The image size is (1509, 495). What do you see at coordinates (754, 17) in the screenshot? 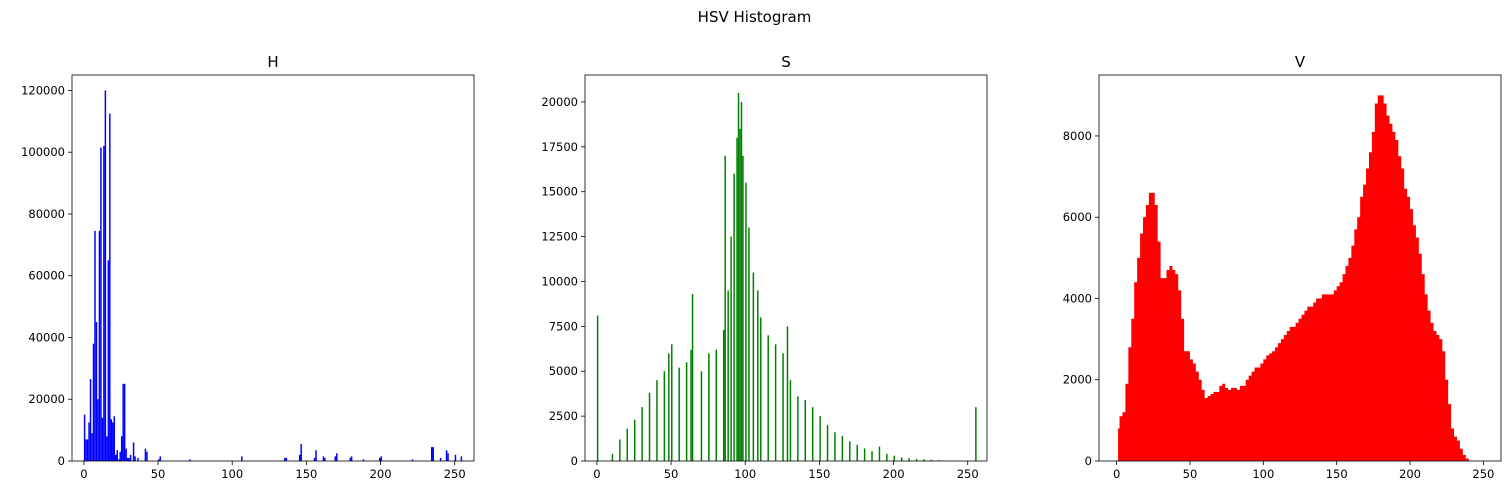
I see `figure-title: HSV Histogram` at bounding box center [754, 17].